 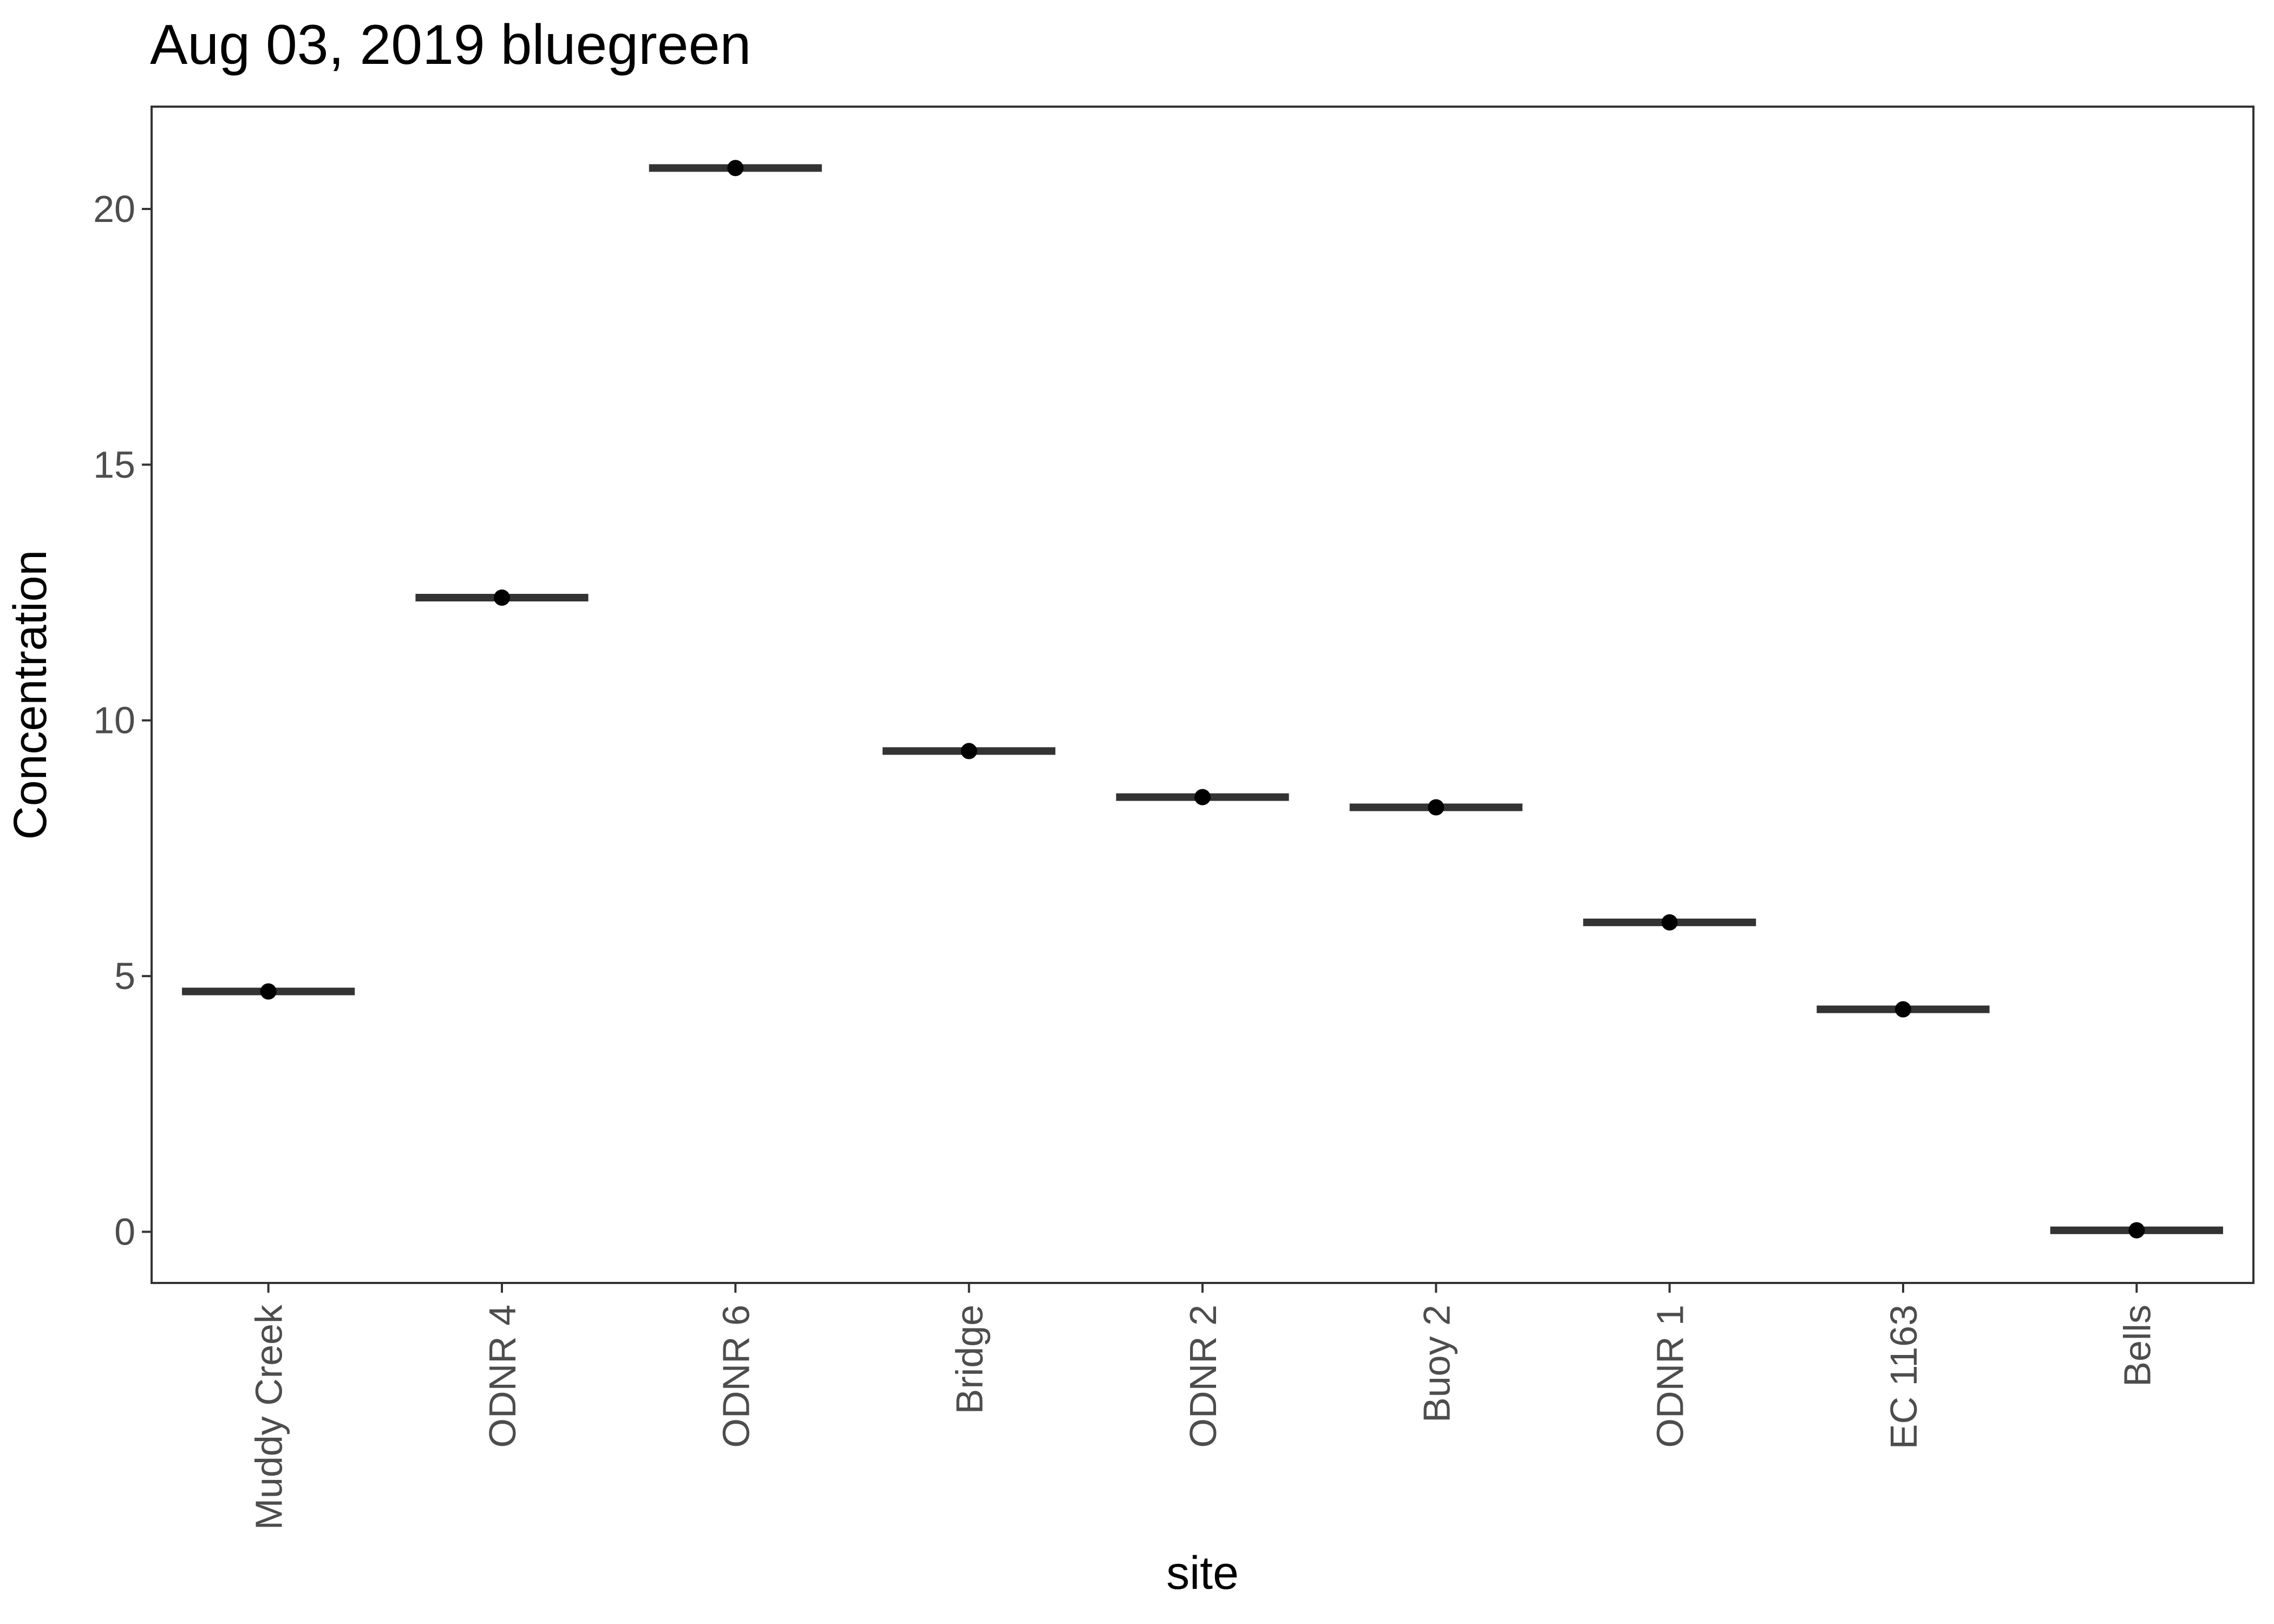 I want to click on y-tick-label: 5, so click(x=125, y=976).